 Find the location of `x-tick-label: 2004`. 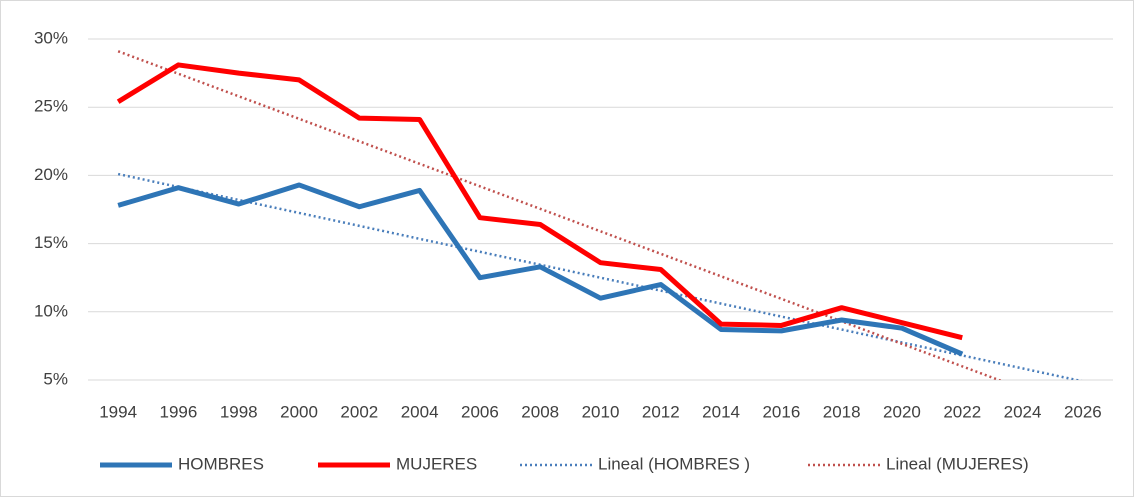

x-tick-label: 2004 is located at coordinates (420, 411).